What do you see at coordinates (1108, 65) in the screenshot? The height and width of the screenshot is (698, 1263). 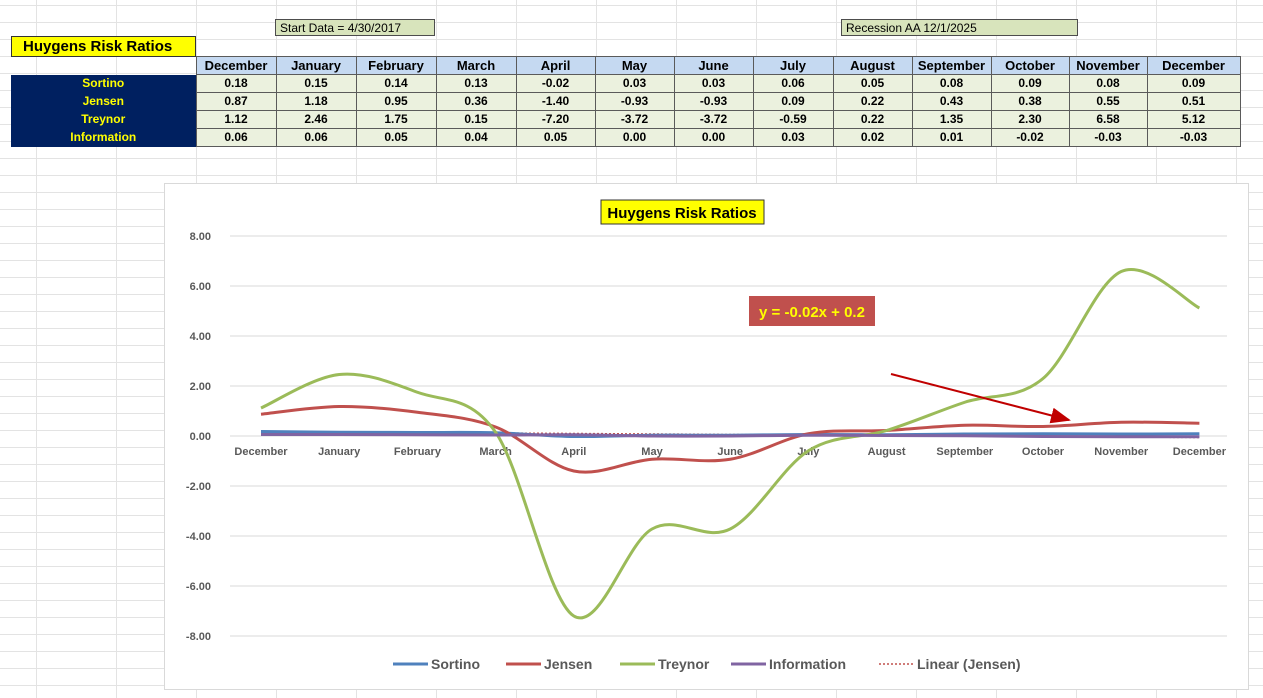 I see `column-header-11: November` at bounding box center [1108, 65].